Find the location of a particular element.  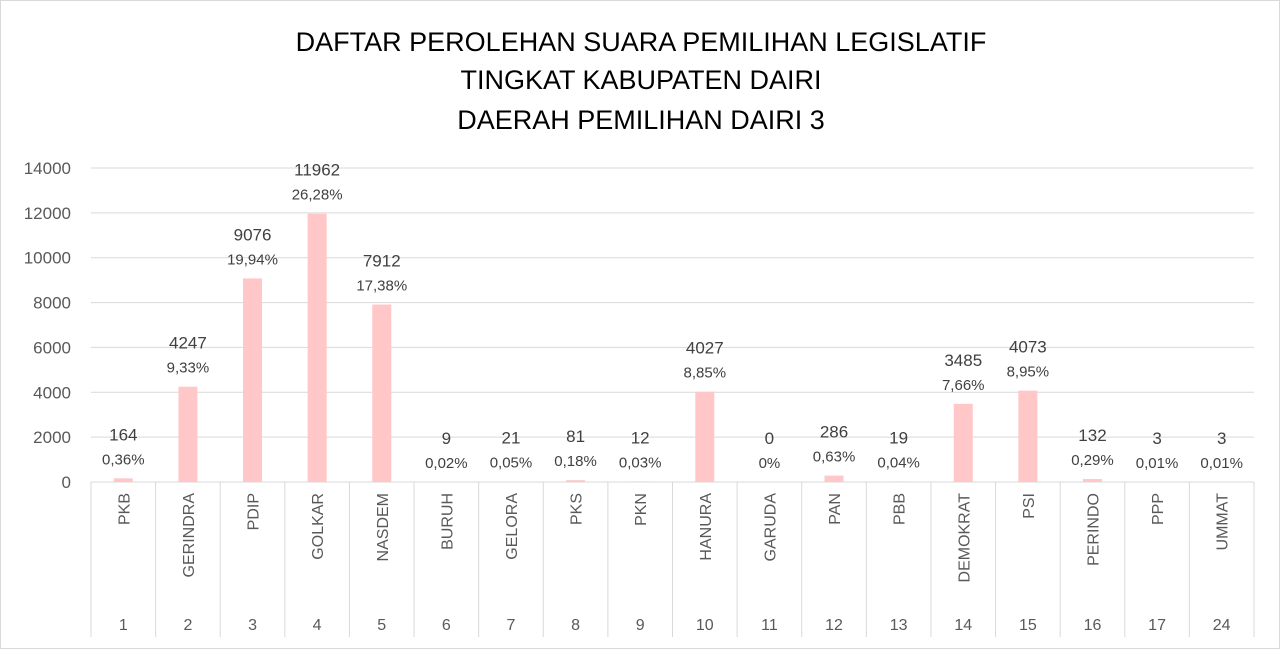

percent-label: 17,38% is located at coordinates (381, 286).